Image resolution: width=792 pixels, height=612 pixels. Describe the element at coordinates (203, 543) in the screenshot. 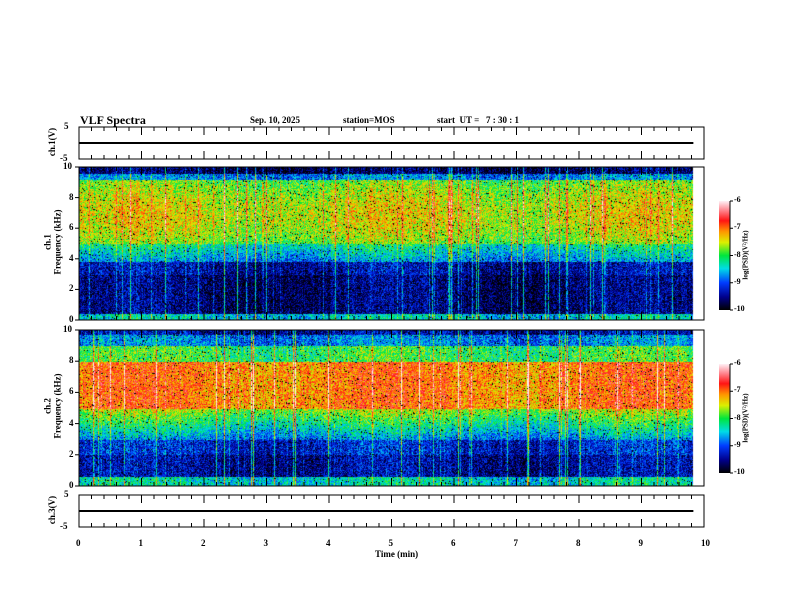

I see `x-tick-label: 2` at that location.